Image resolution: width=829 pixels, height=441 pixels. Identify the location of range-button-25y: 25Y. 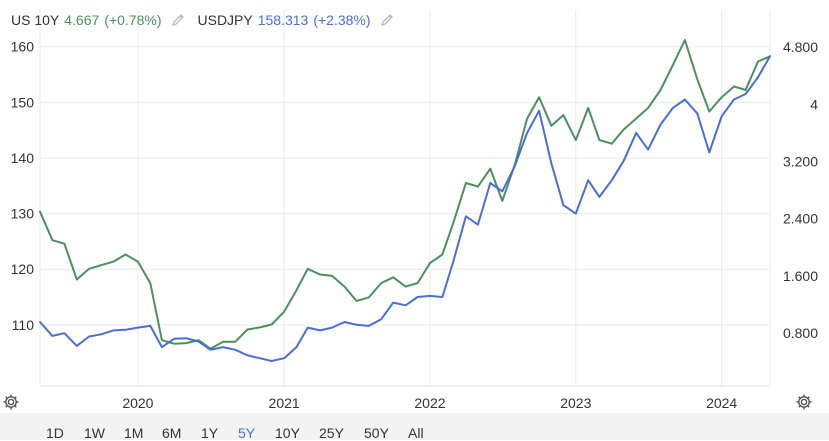
(331, 433).